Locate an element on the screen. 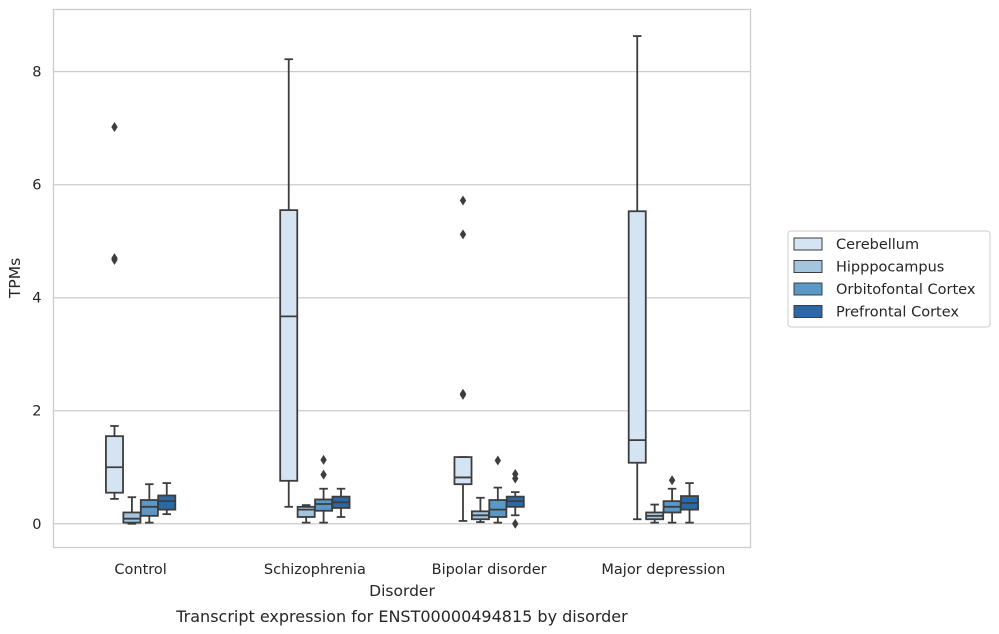 This screenshot has width=999, height=634. legend-label: Hipppocampus is located at coordinates (890, 268).